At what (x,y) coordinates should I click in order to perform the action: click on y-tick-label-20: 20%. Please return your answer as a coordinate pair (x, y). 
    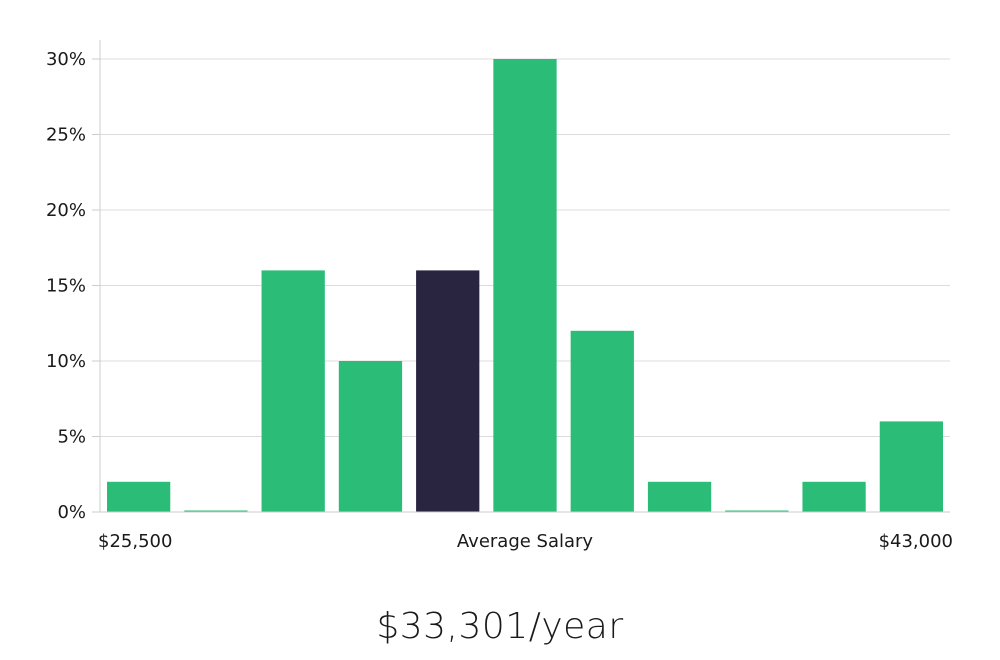
    Looking at the image, I should click on (66, 210).